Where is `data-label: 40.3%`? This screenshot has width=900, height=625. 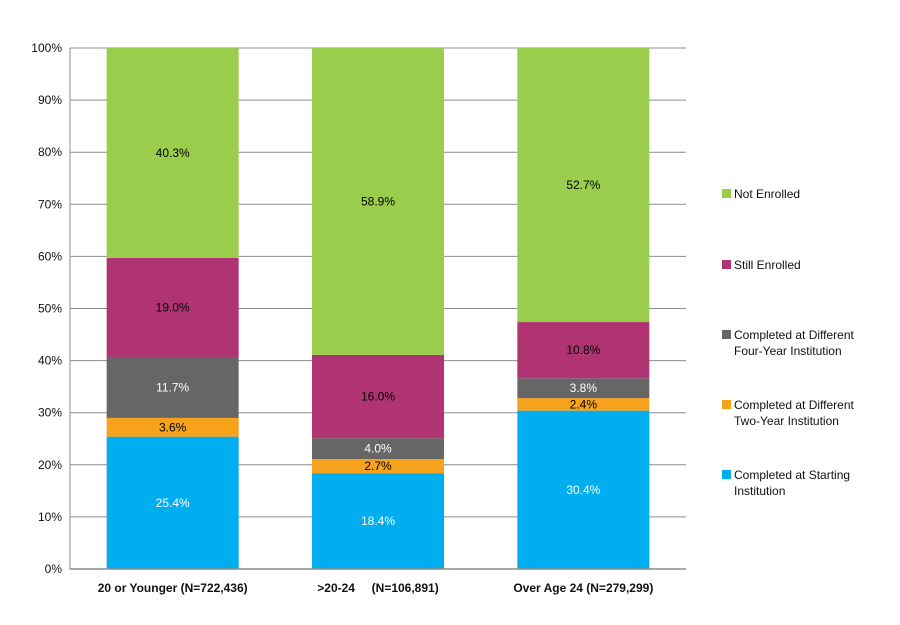
data-label: 40.3% is located at coordinates (173, 153).